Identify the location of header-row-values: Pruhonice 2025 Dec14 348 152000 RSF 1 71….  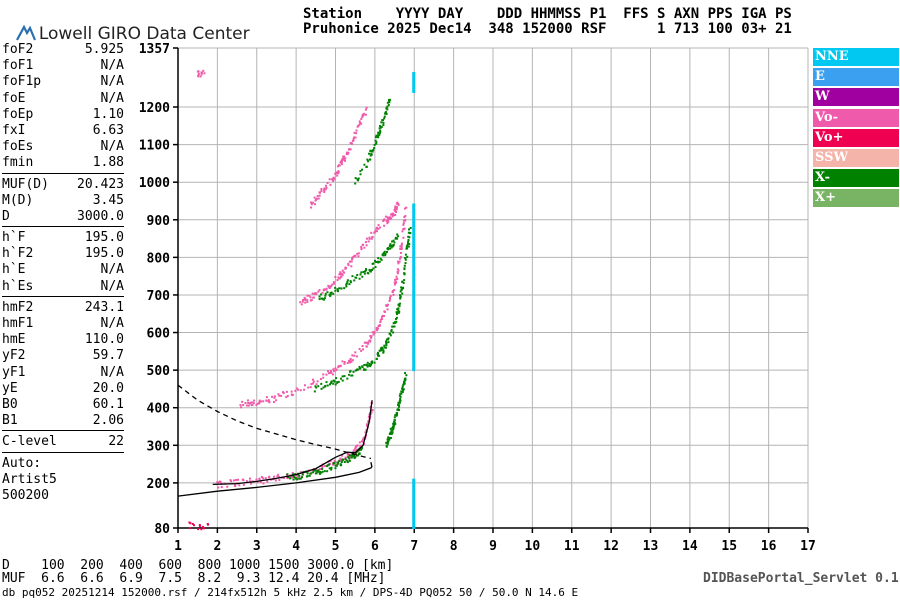
(547, 29).